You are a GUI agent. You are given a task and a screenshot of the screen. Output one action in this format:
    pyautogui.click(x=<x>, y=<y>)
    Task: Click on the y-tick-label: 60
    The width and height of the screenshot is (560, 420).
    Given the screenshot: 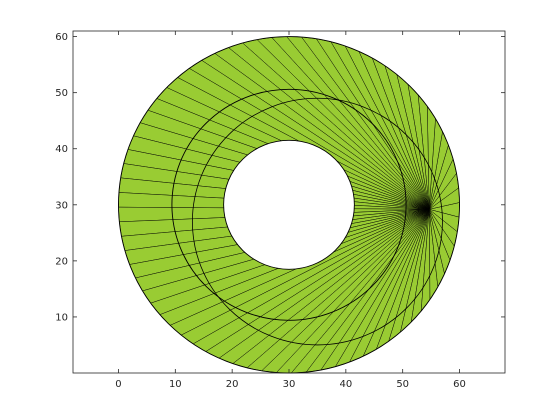 What is the action you would take?
    pyautogui.click(x=61, y=37)
    